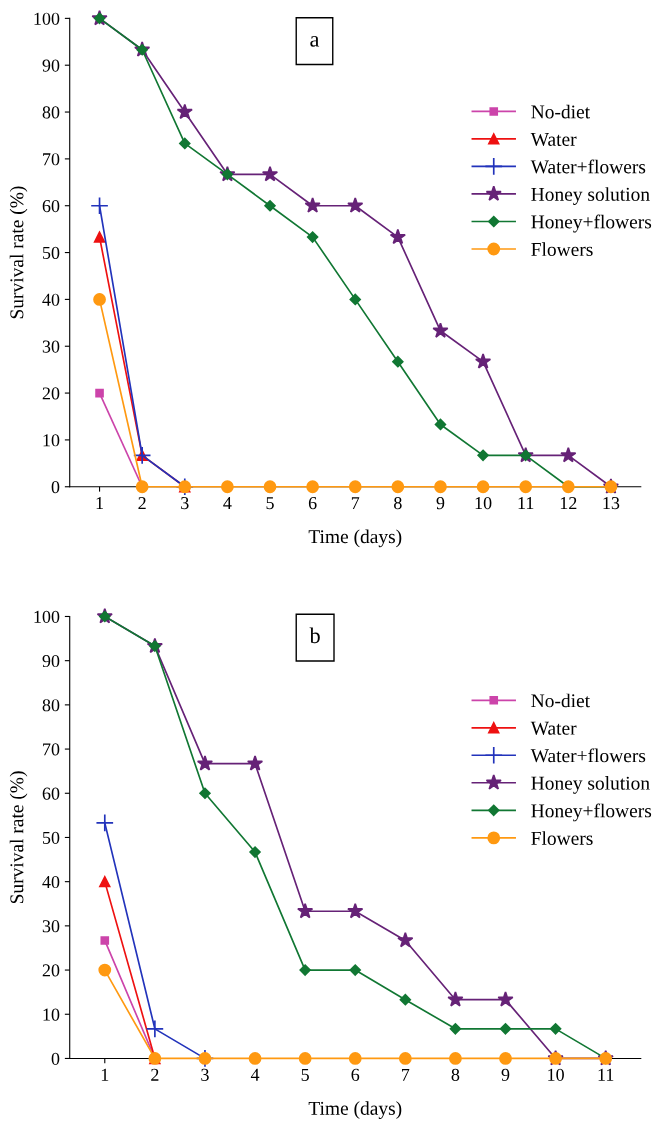  Describe the element at coordinates (568, 503) in the screenshot. I see `x-tick-label: 12` at that location.